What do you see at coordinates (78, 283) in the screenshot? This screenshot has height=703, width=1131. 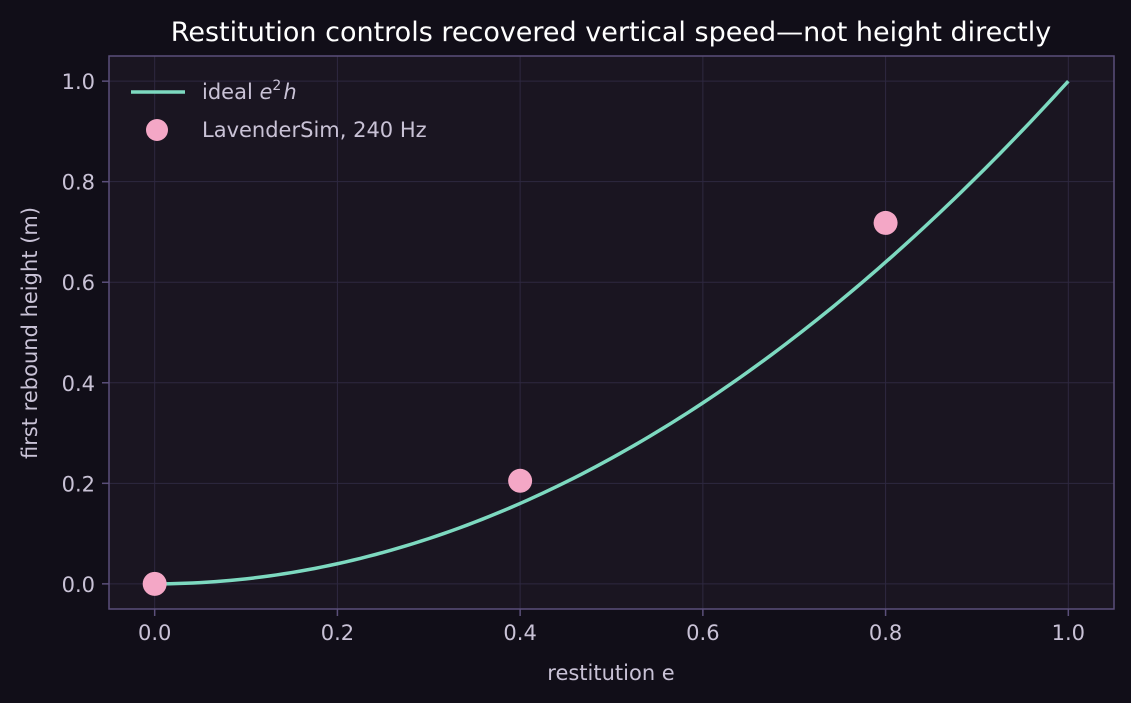 I see `y-tick-label: 0.6` at bounding box center [78, 283].